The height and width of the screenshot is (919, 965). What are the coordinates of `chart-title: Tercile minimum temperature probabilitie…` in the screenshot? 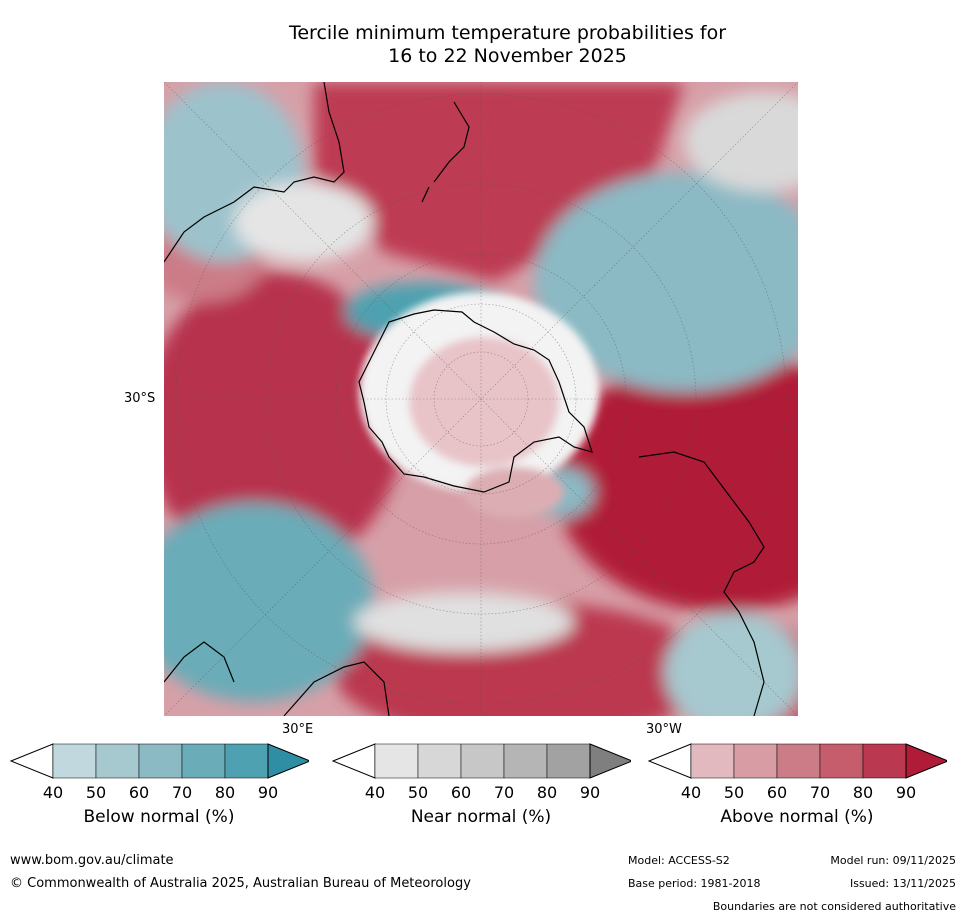 It's located at (482, 45).